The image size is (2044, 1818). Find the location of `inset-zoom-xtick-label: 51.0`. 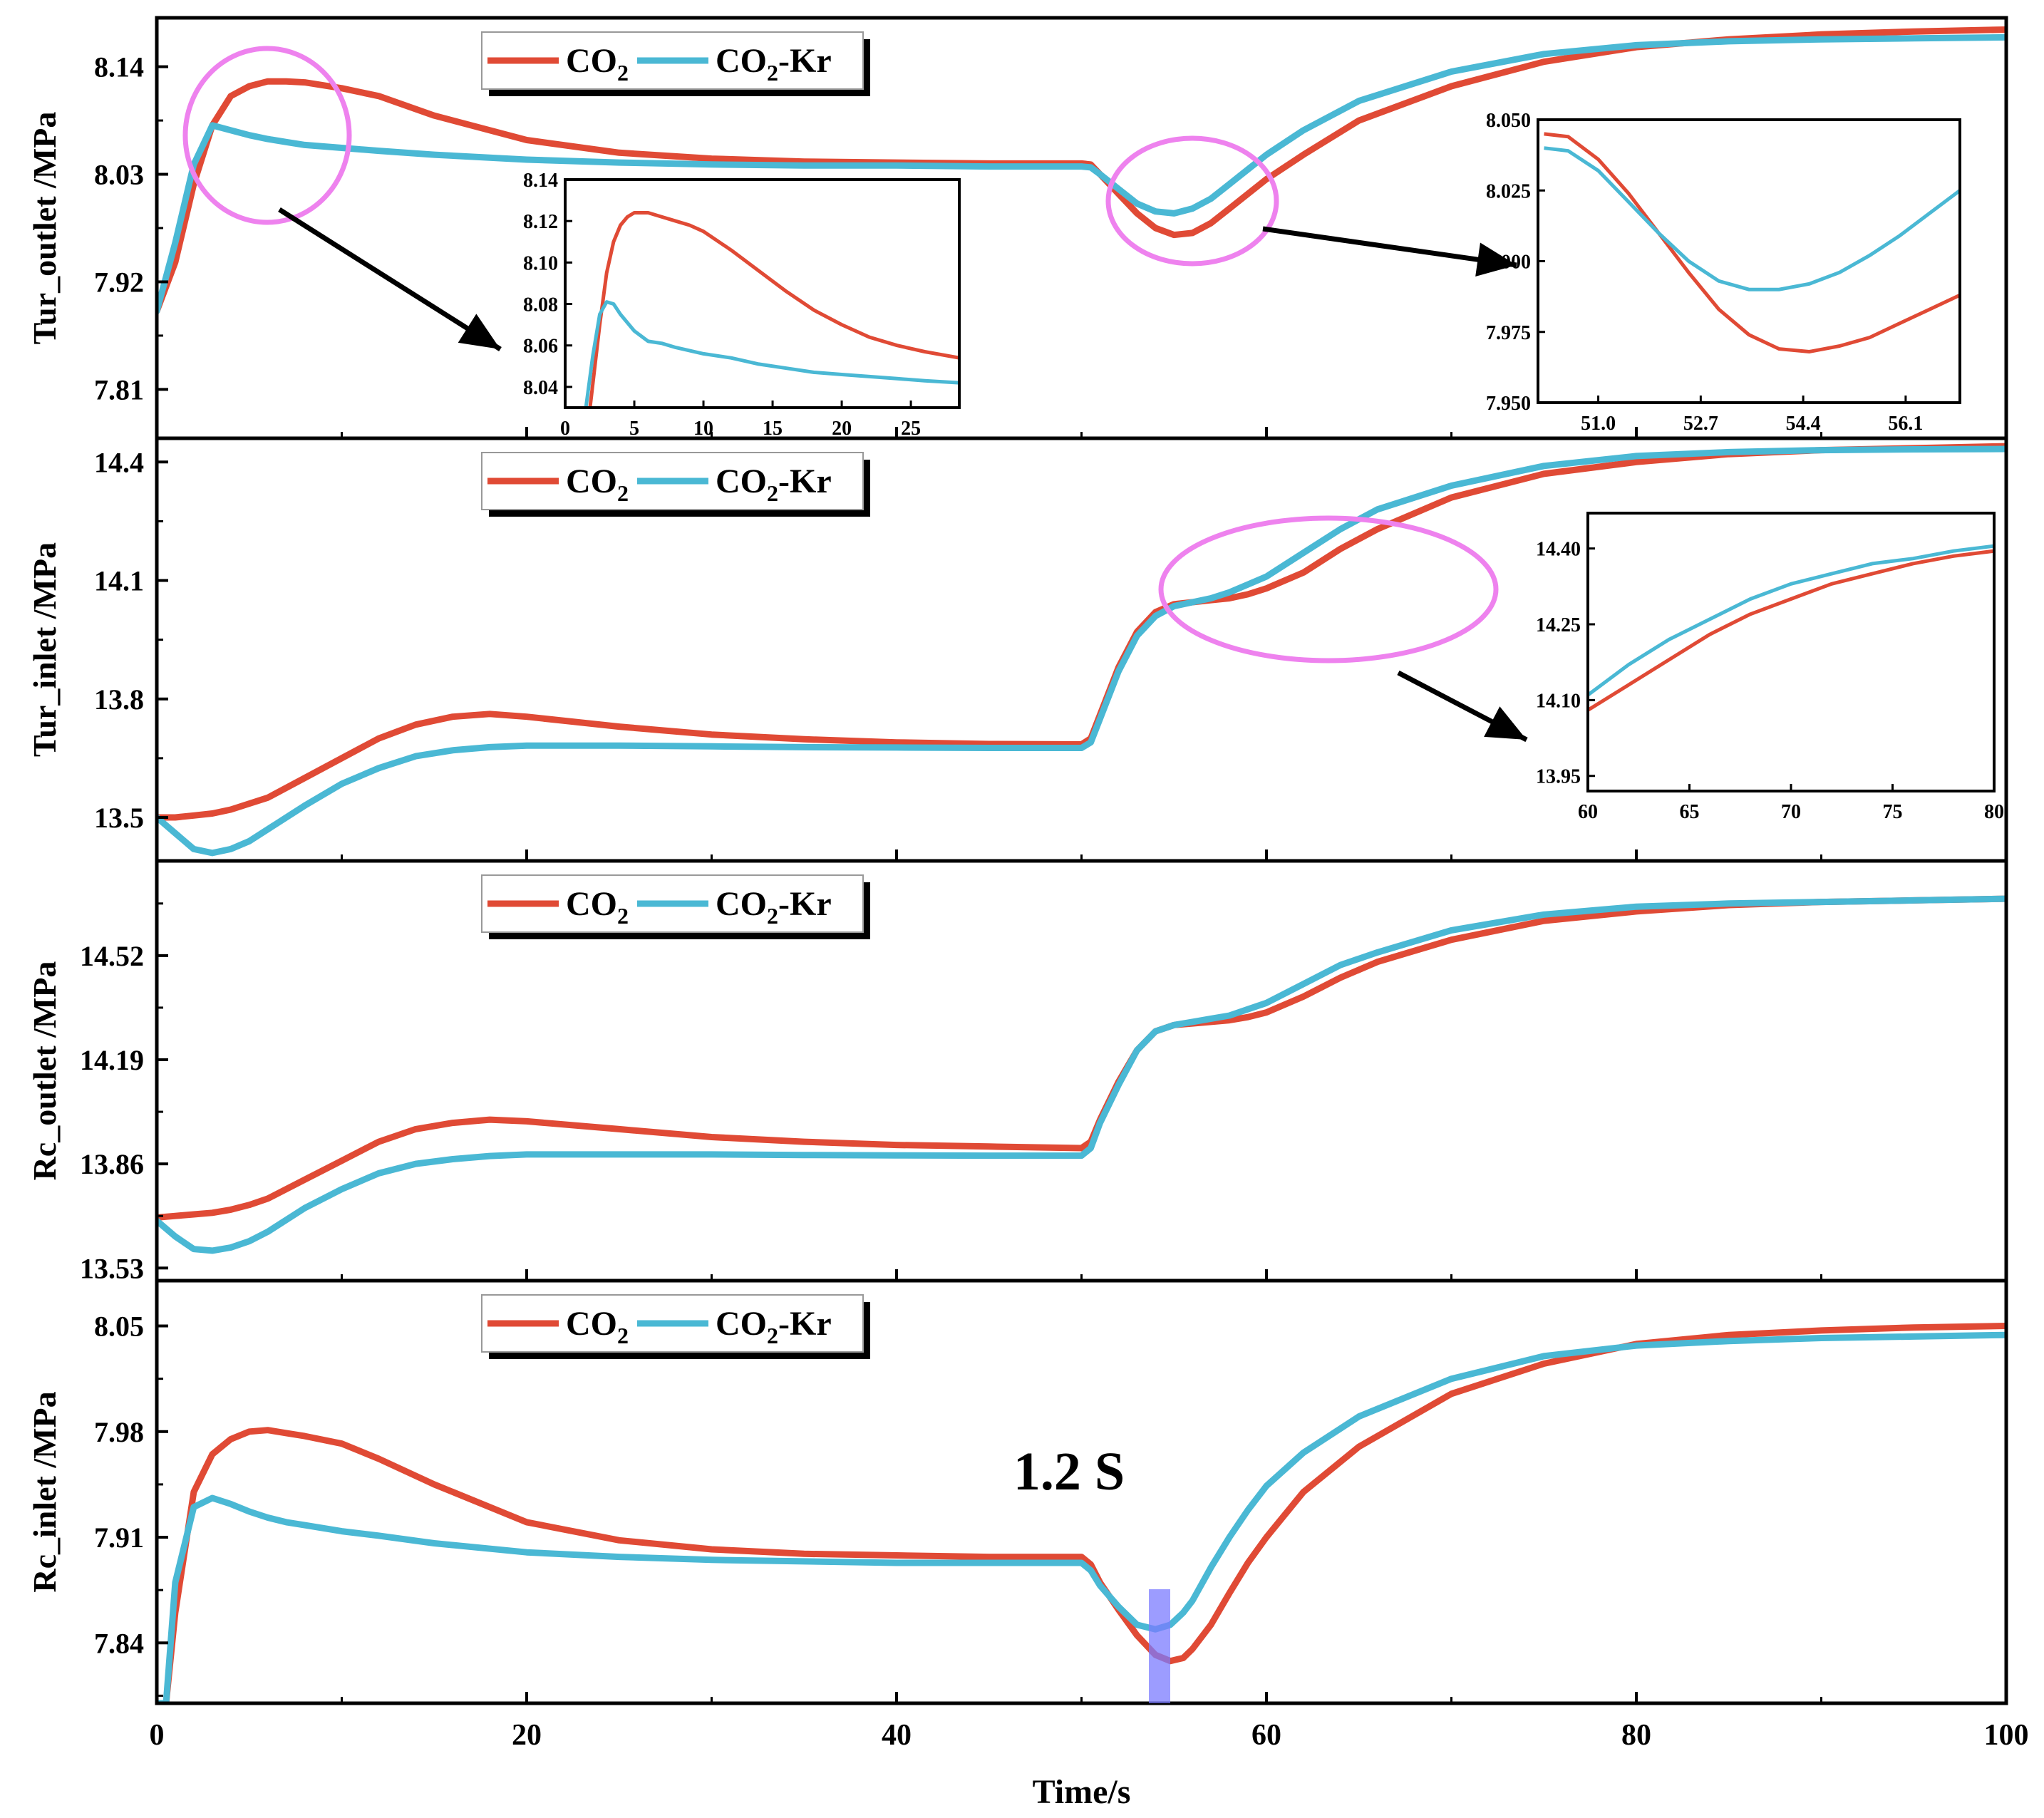

inset-zoom-xtick-label: 51.0 is located at coordinates (1598, 424).